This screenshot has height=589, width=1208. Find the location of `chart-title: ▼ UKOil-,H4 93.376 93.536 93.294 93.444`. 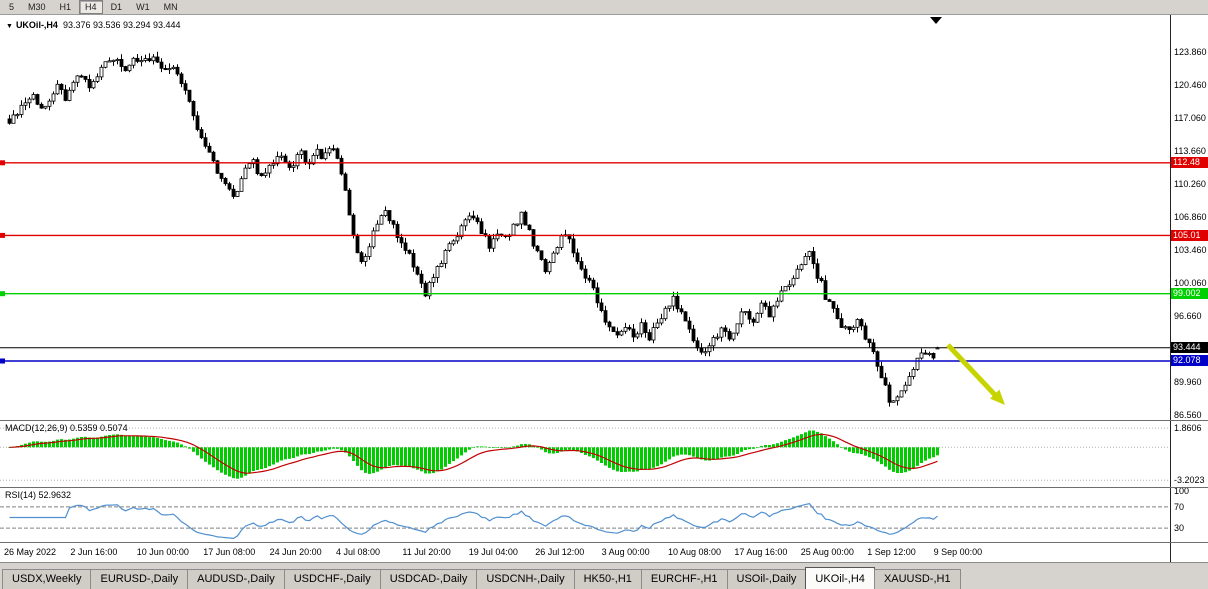

chart-title: ▼ UKOil-,H4 93.376 93.536 93.294 93.444 is located at coordinates (93, 25).